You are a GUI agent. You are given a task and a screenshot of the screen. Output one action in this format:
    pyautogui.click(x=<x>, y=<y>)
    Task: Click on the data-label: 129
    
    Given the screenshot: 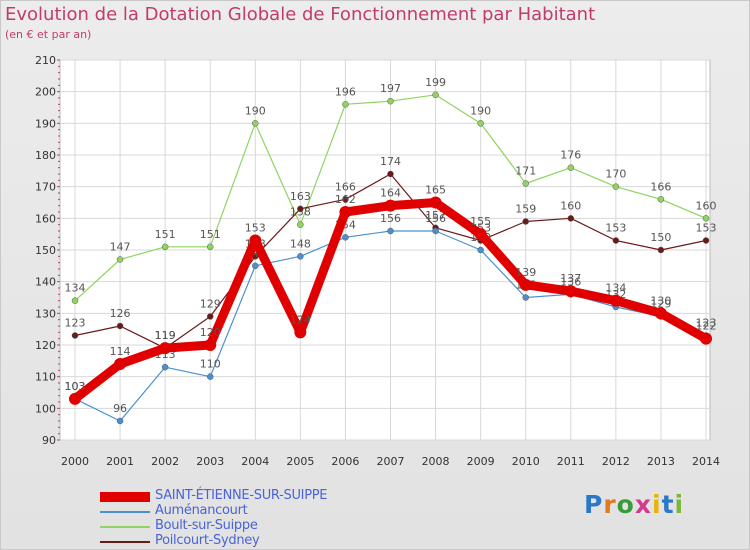 What is the action you would take?
    pyautogui.click(x=210, y=304)
    